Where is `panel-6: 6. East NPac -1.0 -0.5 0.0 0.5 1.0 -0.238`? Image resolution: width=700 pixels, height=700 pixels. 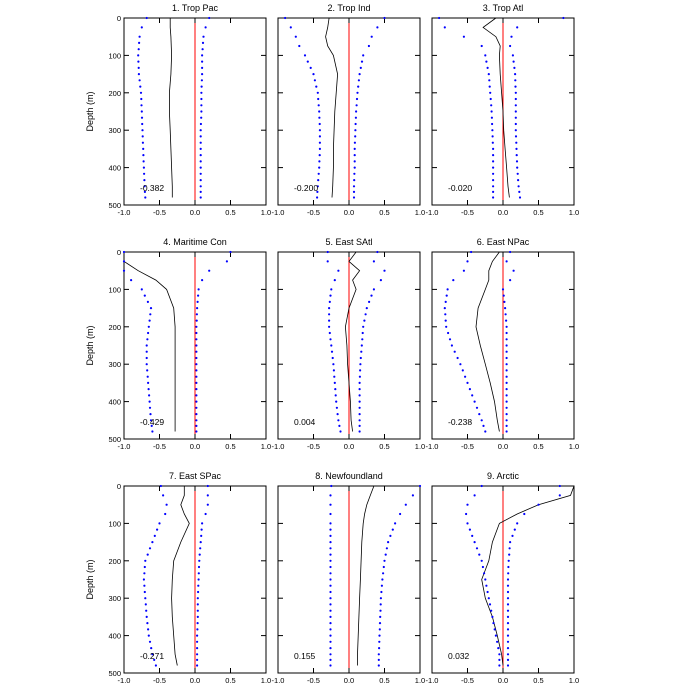
panel-6: 6. East NPac -1.0 -0.5 0.0 0.5 1.0 -0.238 is located at coordinates (503, 344).